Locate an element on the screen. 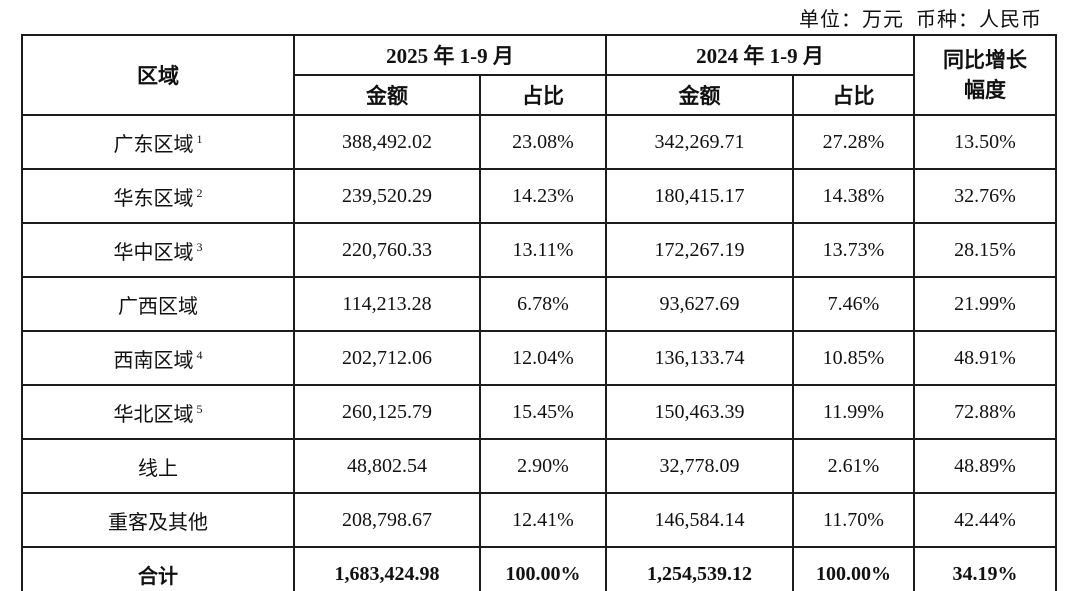  unit-currency-label: 单位：万元 币种：人民币 is located at coordinates (920, 20).